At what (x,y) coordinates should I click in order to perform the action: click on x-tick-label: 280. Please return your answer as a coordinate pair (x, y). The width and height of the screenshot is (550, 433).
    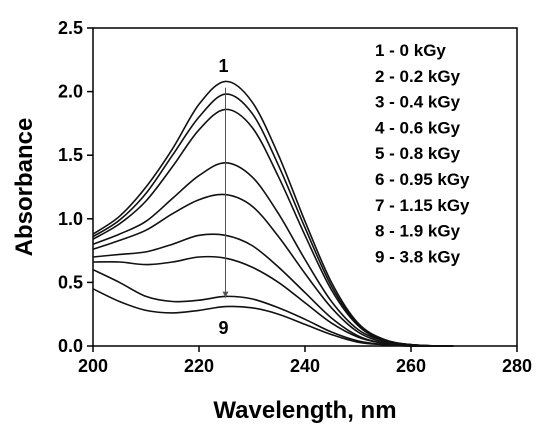
    Looking at the image, I should click on (517, 366).